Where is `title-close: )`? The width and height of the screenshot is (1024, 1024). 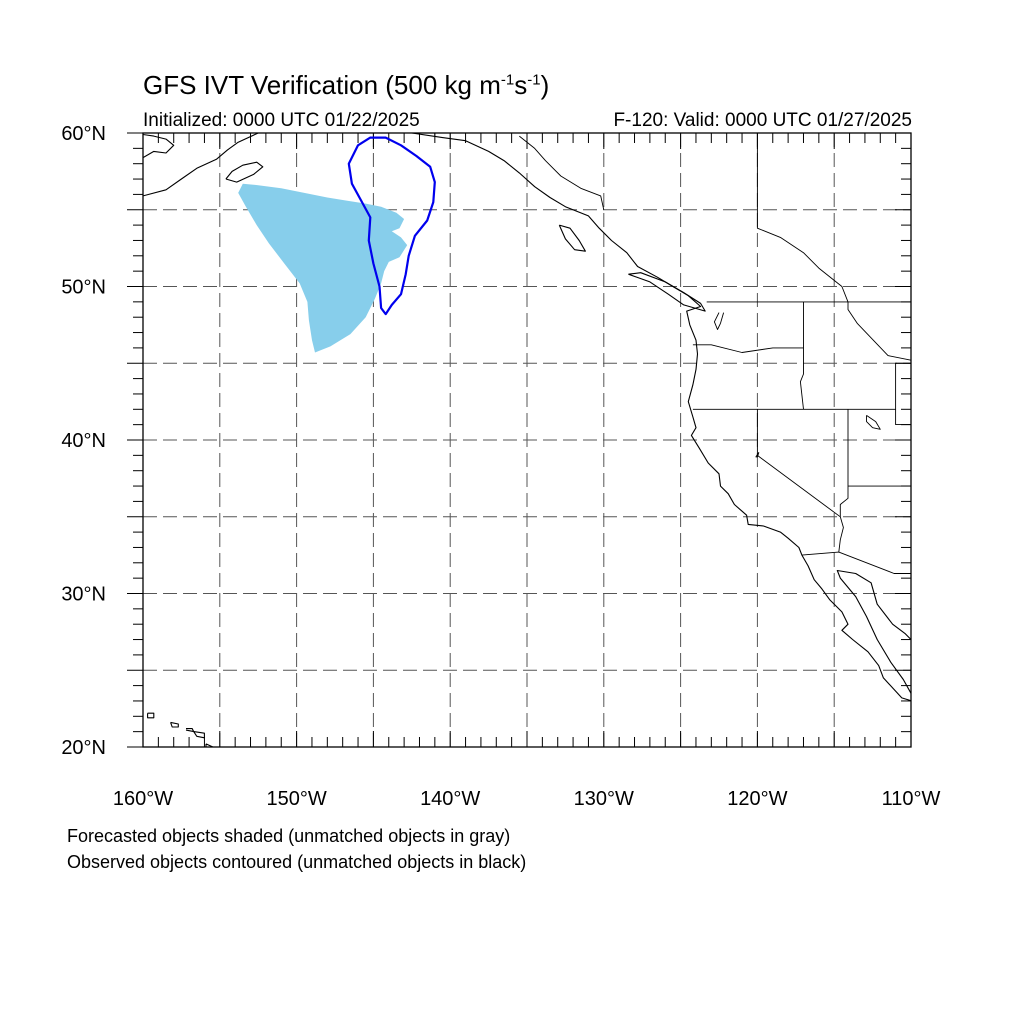 title-close: ) is located at coordinates (545, 85).